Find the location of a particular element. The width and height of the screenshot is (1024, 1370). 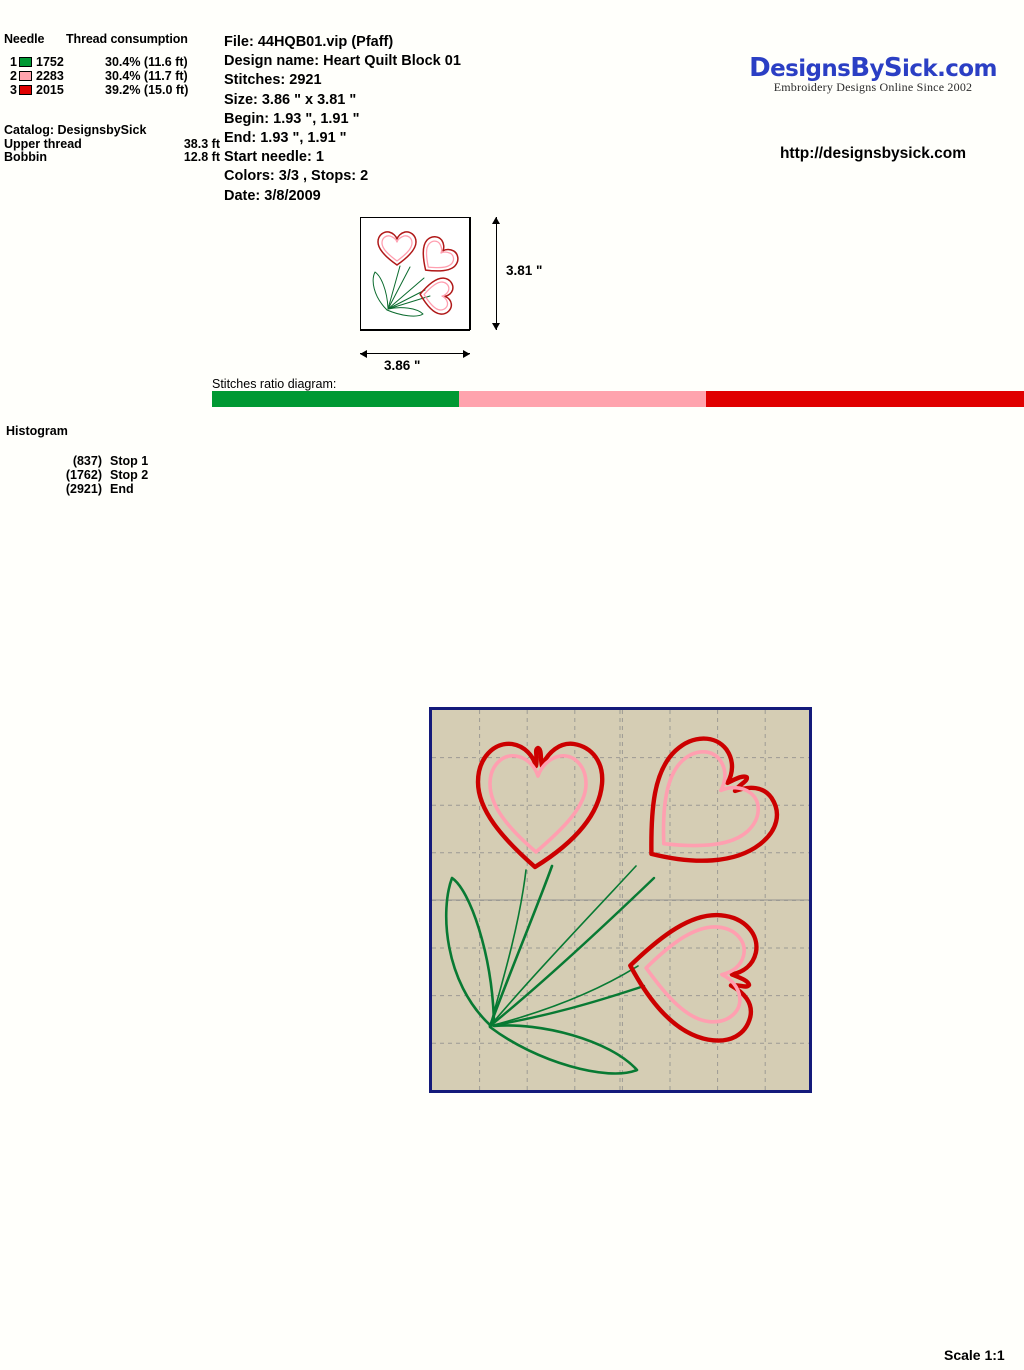

design-artwork is located at coordinates (620, 900).